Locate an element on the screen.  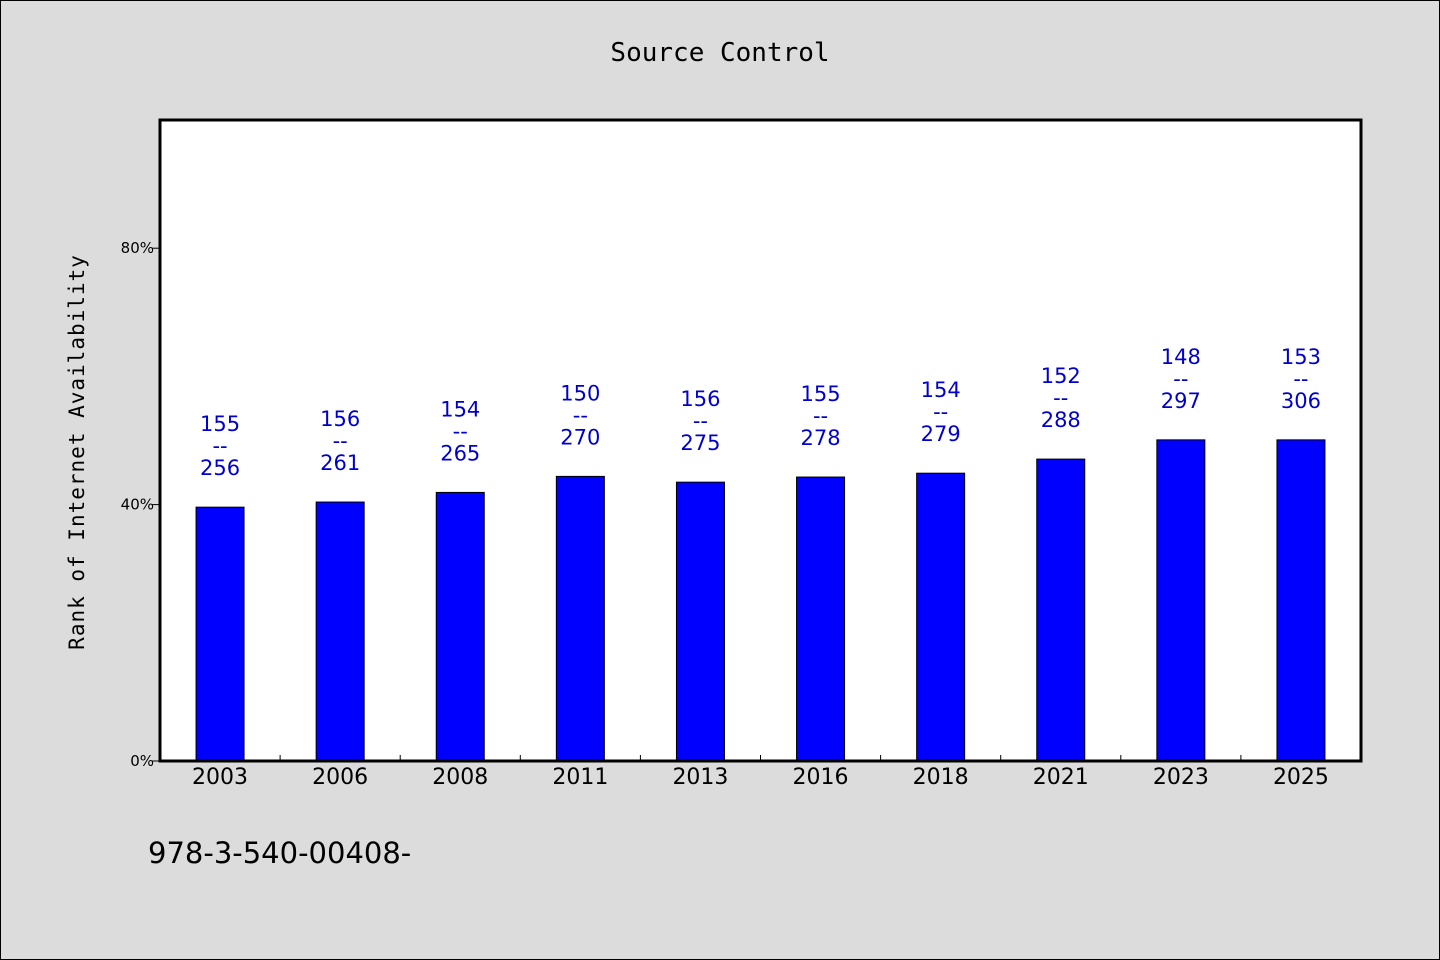
data-label-bottom: 297 is located at coordinates (1181, 401).